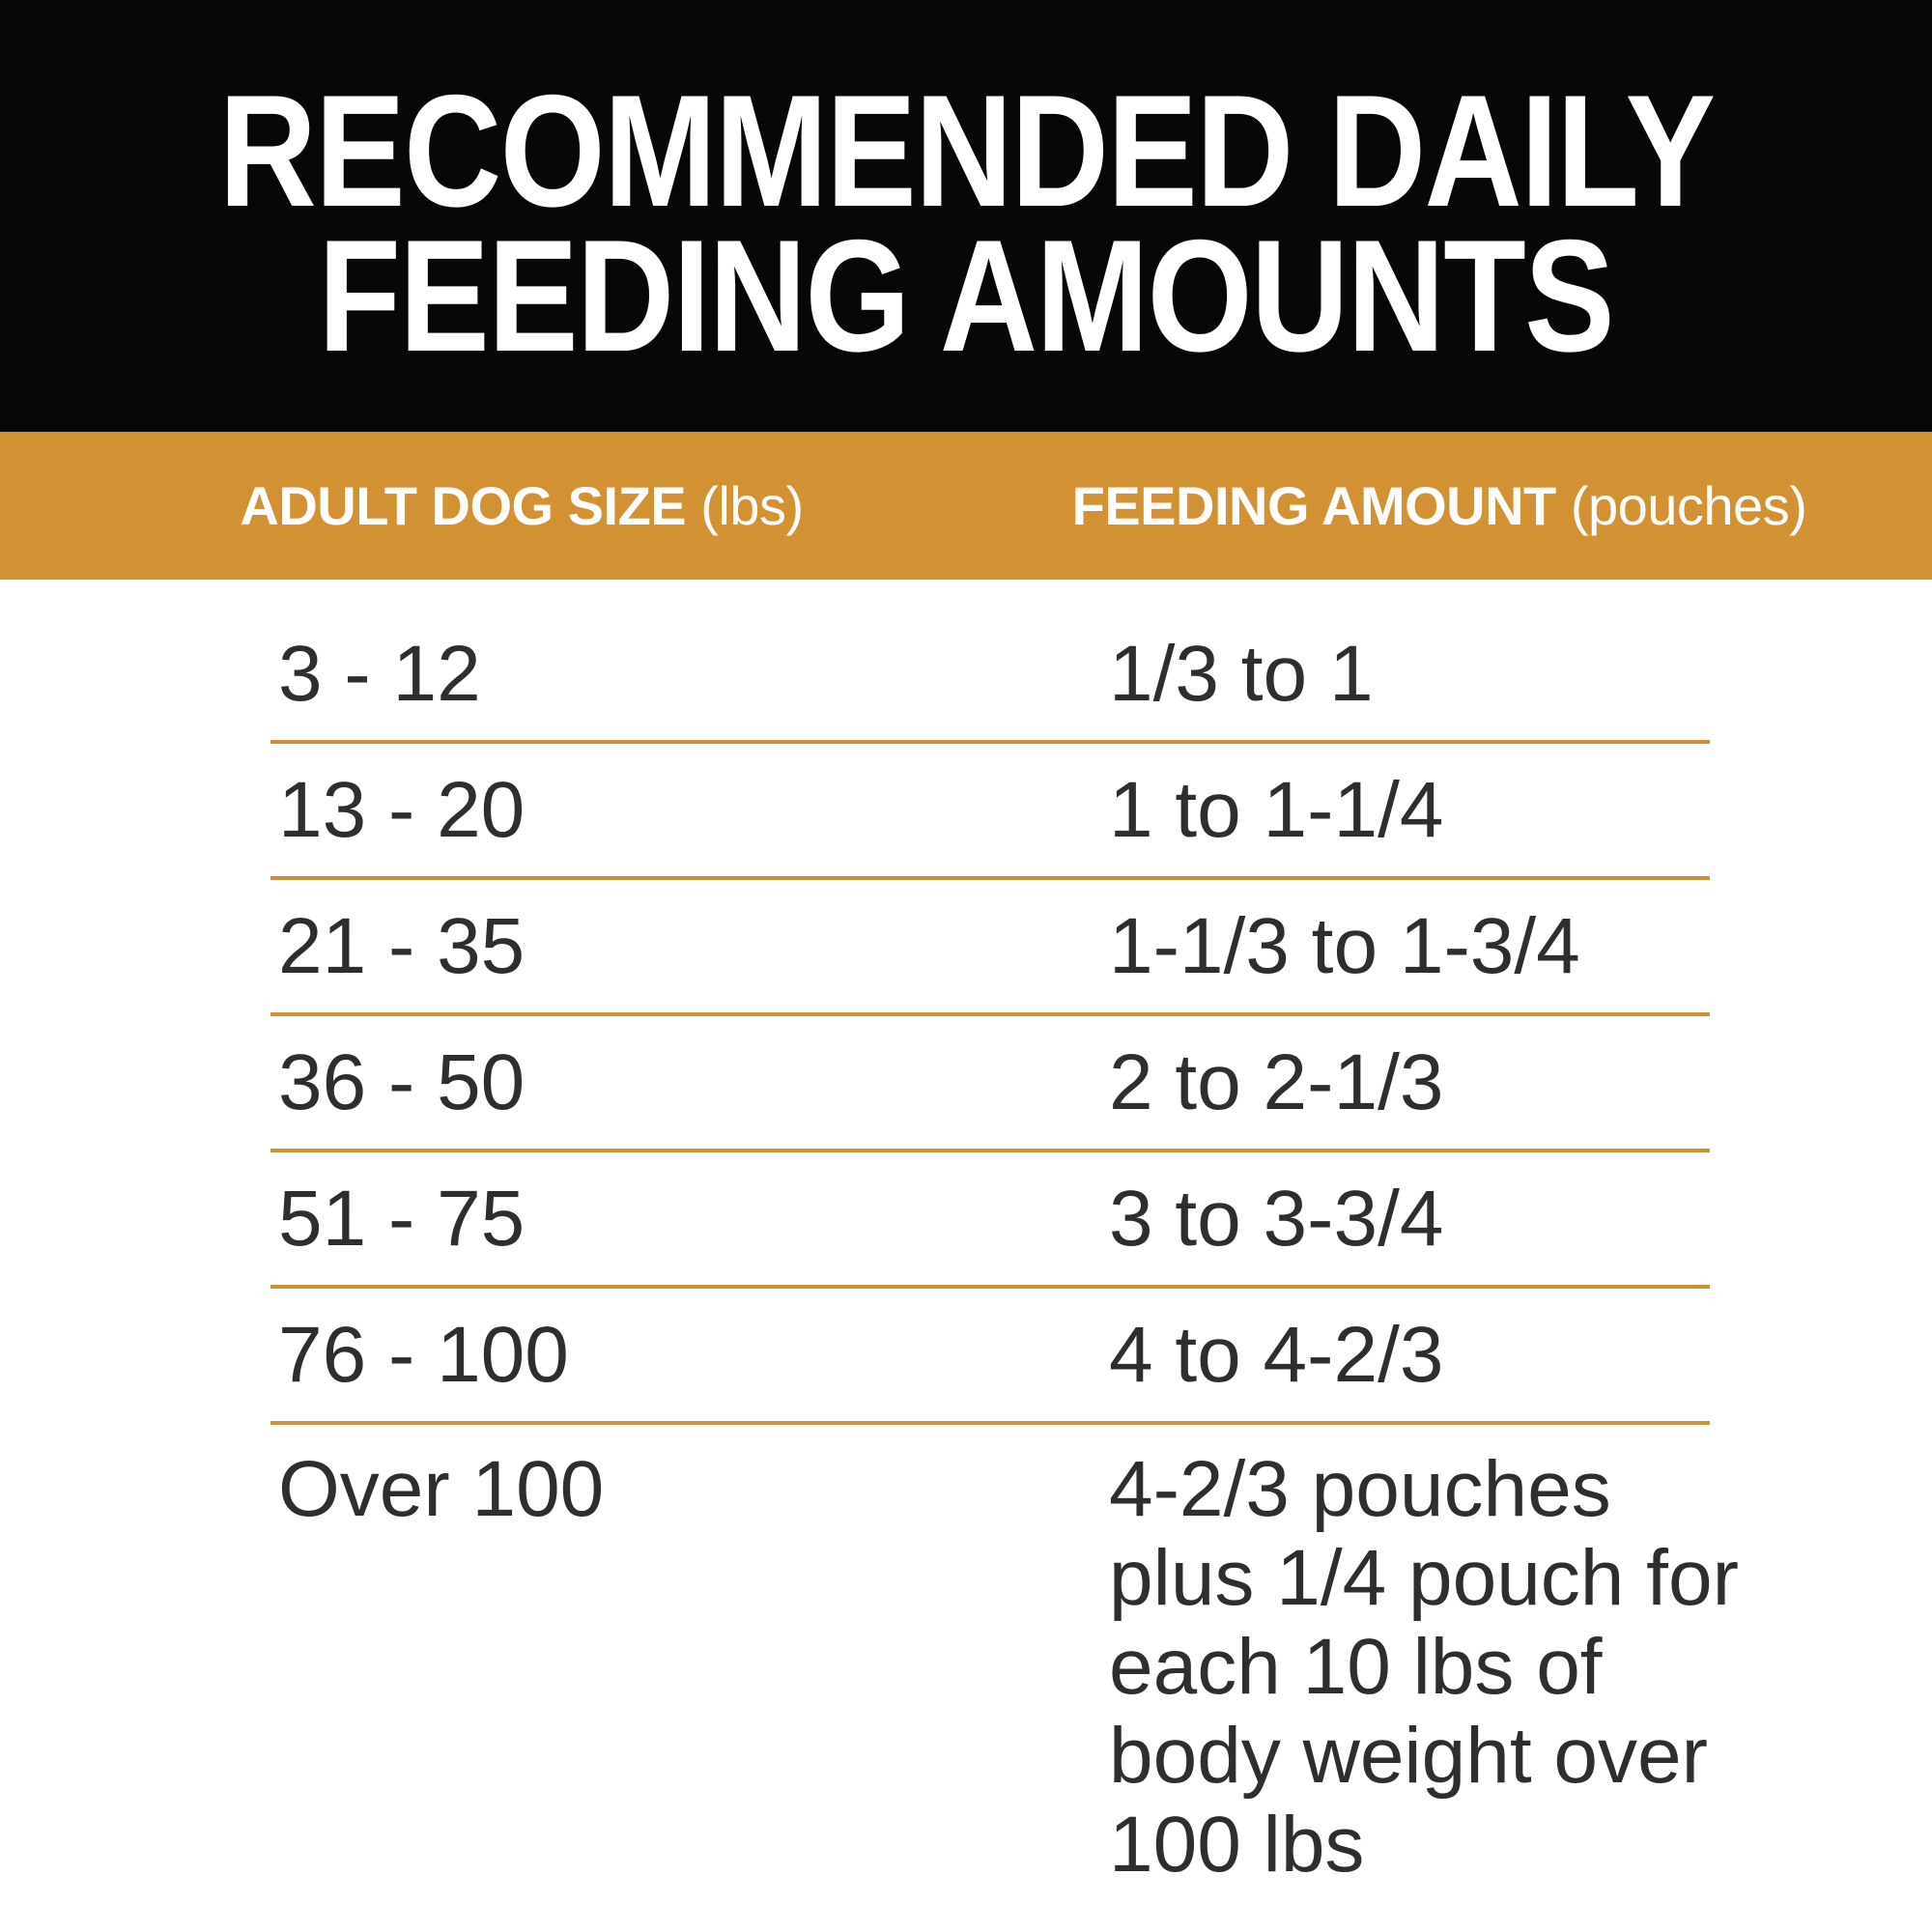  What do you see at coordinates (1688, 505) in the screenshot?
I see `feeding-amount-header-unit: (pouches)` at bounding box center [1688, 505].